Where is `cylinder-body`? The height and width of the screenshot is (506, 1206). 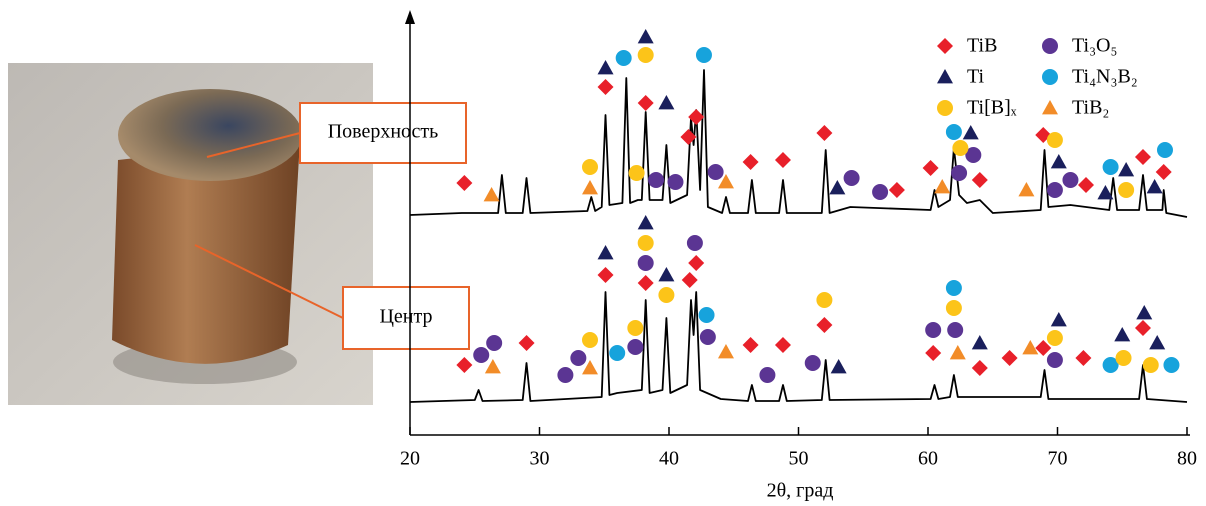 cylinder-body is located at coordinates (206, 252).